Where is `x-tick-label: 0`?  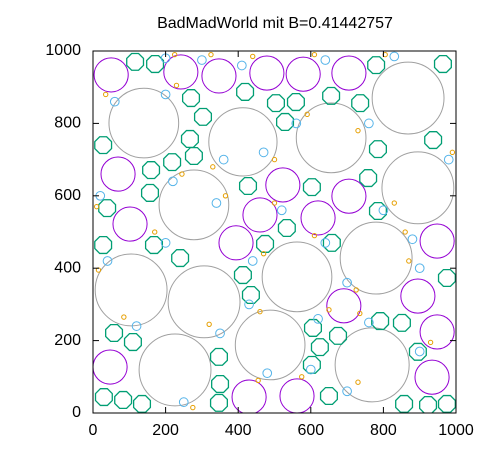
x-tick-label: 0 is located at coordinates (93, 430).